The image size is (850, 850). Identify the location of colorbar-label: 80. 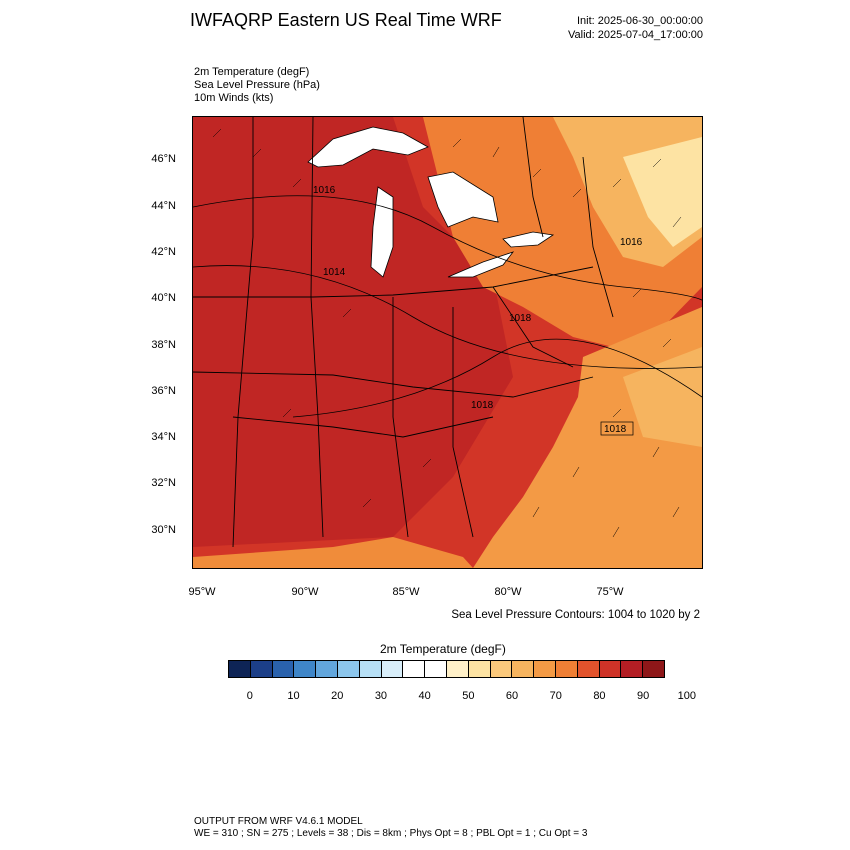
(599, 696).